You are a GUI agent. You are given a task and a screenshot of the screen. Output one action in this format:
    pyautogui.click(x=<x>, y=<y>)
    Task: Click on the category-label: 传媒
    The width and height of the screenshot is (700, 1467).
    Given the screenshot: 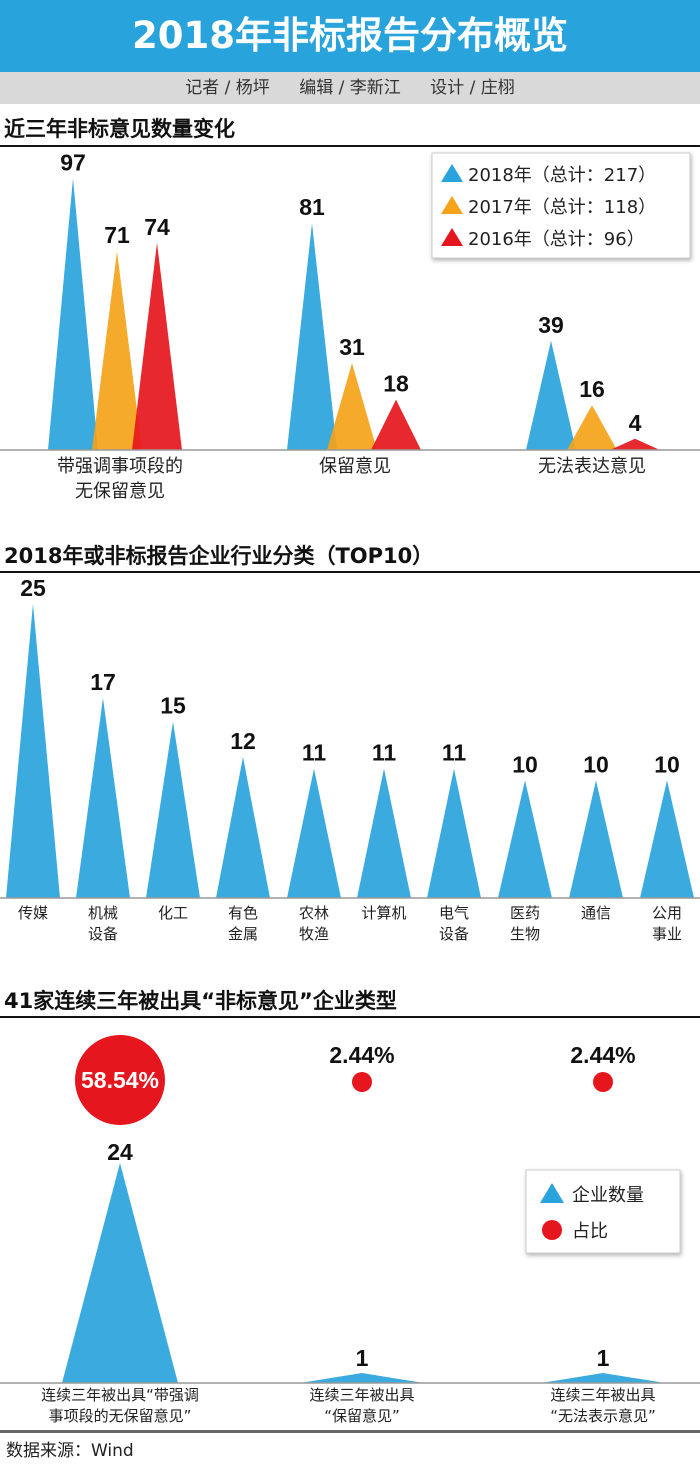 What is the action you would take?
    pyautogui.click(x=33, y=913)
    